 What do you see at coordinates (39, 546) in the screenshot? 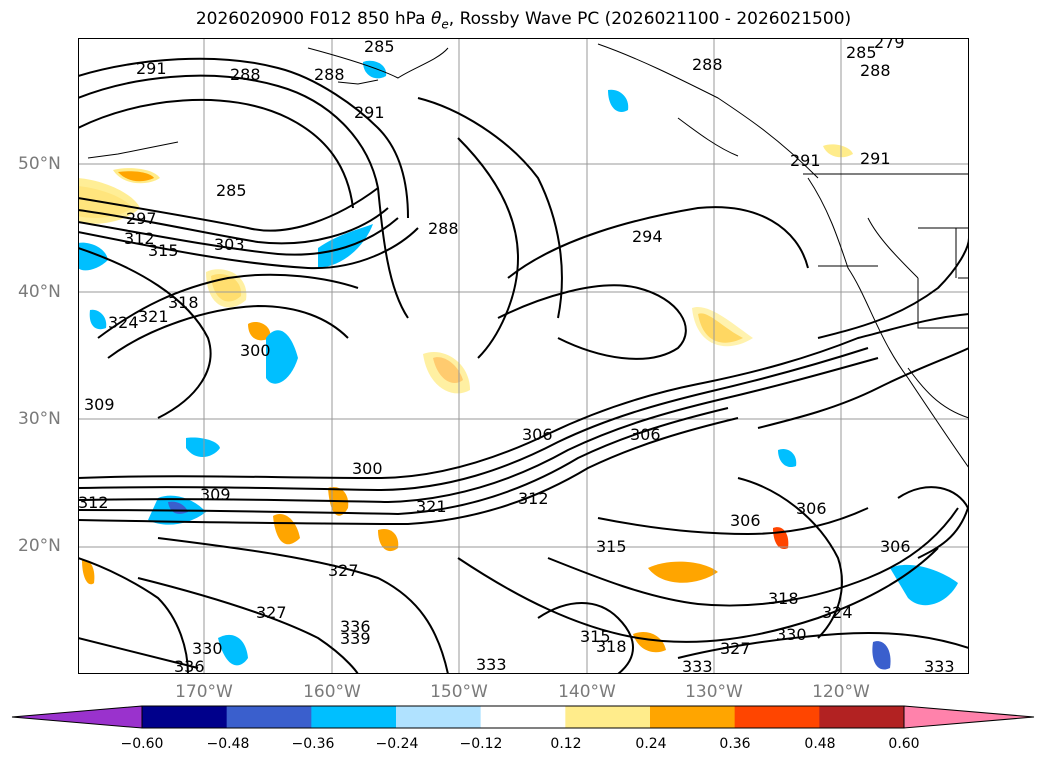
I see `lat-label-20n: 20°N` at bounding box center [39, 546].